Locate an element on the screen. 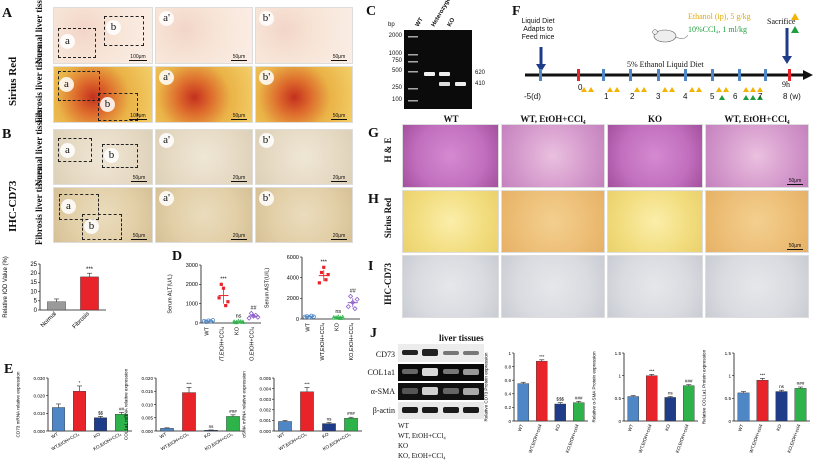 The width and height of the screenshot is (816, 463). wb-lane-wt-etoh: WT, EtOH+CCl₄ is located at coordinates (422, 436).